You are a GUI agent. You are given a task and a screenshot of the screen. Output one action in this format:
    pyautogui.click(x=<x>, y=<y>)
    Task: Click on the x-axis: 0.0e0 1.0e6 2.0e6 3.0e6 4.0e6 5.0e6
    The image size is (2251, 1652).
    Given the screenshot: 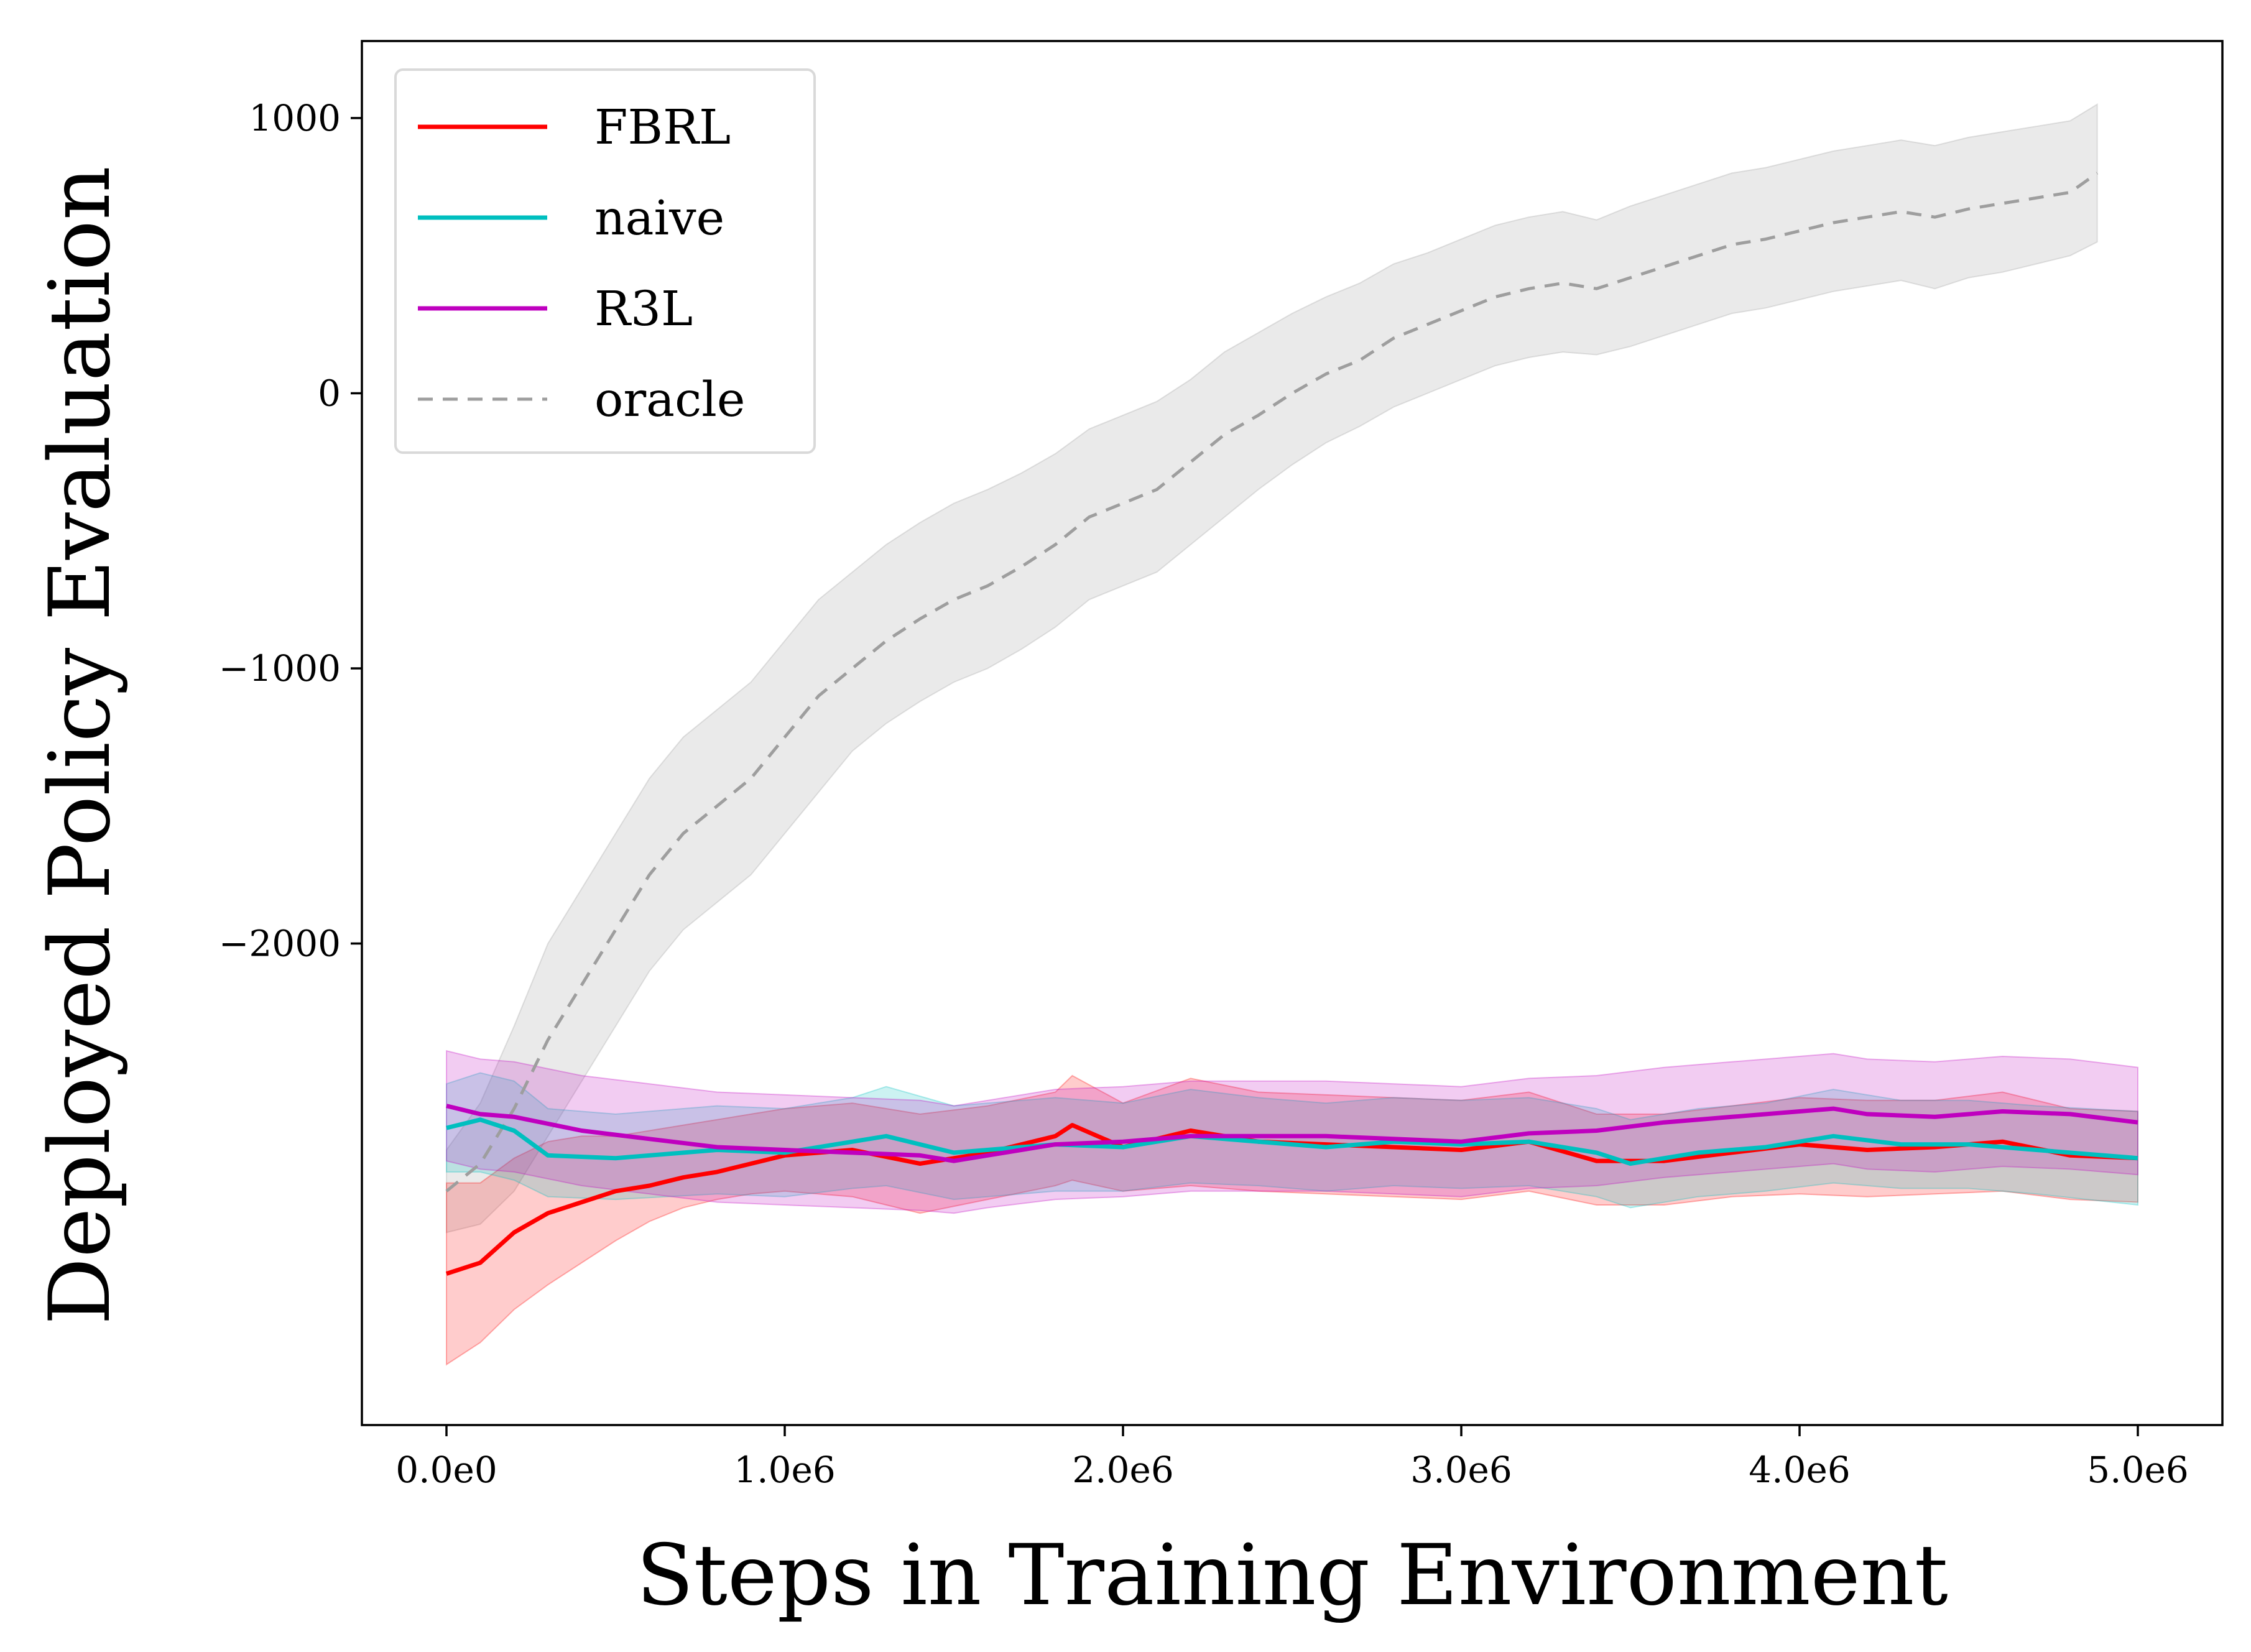 What is the action you would take?
    pyautogui.click(x=1292, y=1458)
    